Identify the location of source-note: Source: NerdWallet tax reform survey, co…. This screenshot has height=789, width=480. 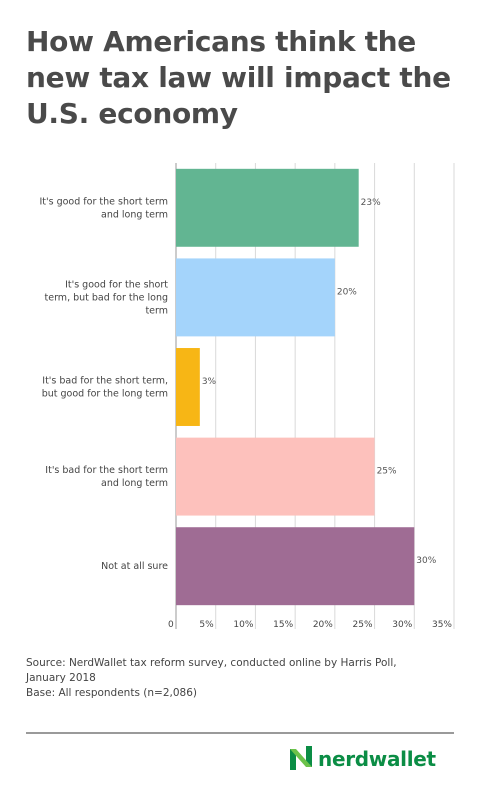
(246, 678).